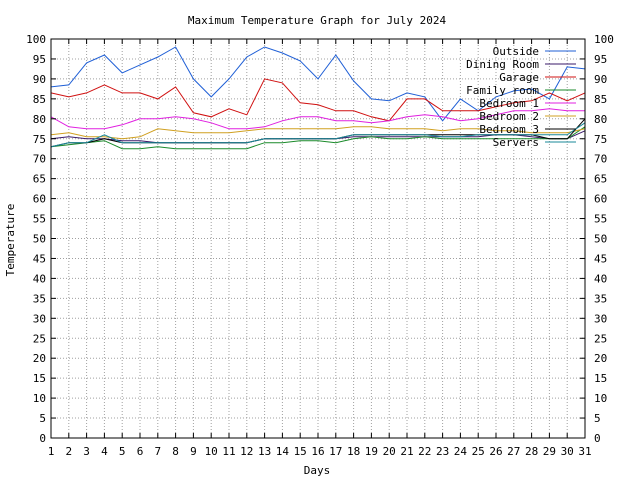 This screenshot has width=640, height=480. I want to click on x-tick-label: 7, so click(157, 451).